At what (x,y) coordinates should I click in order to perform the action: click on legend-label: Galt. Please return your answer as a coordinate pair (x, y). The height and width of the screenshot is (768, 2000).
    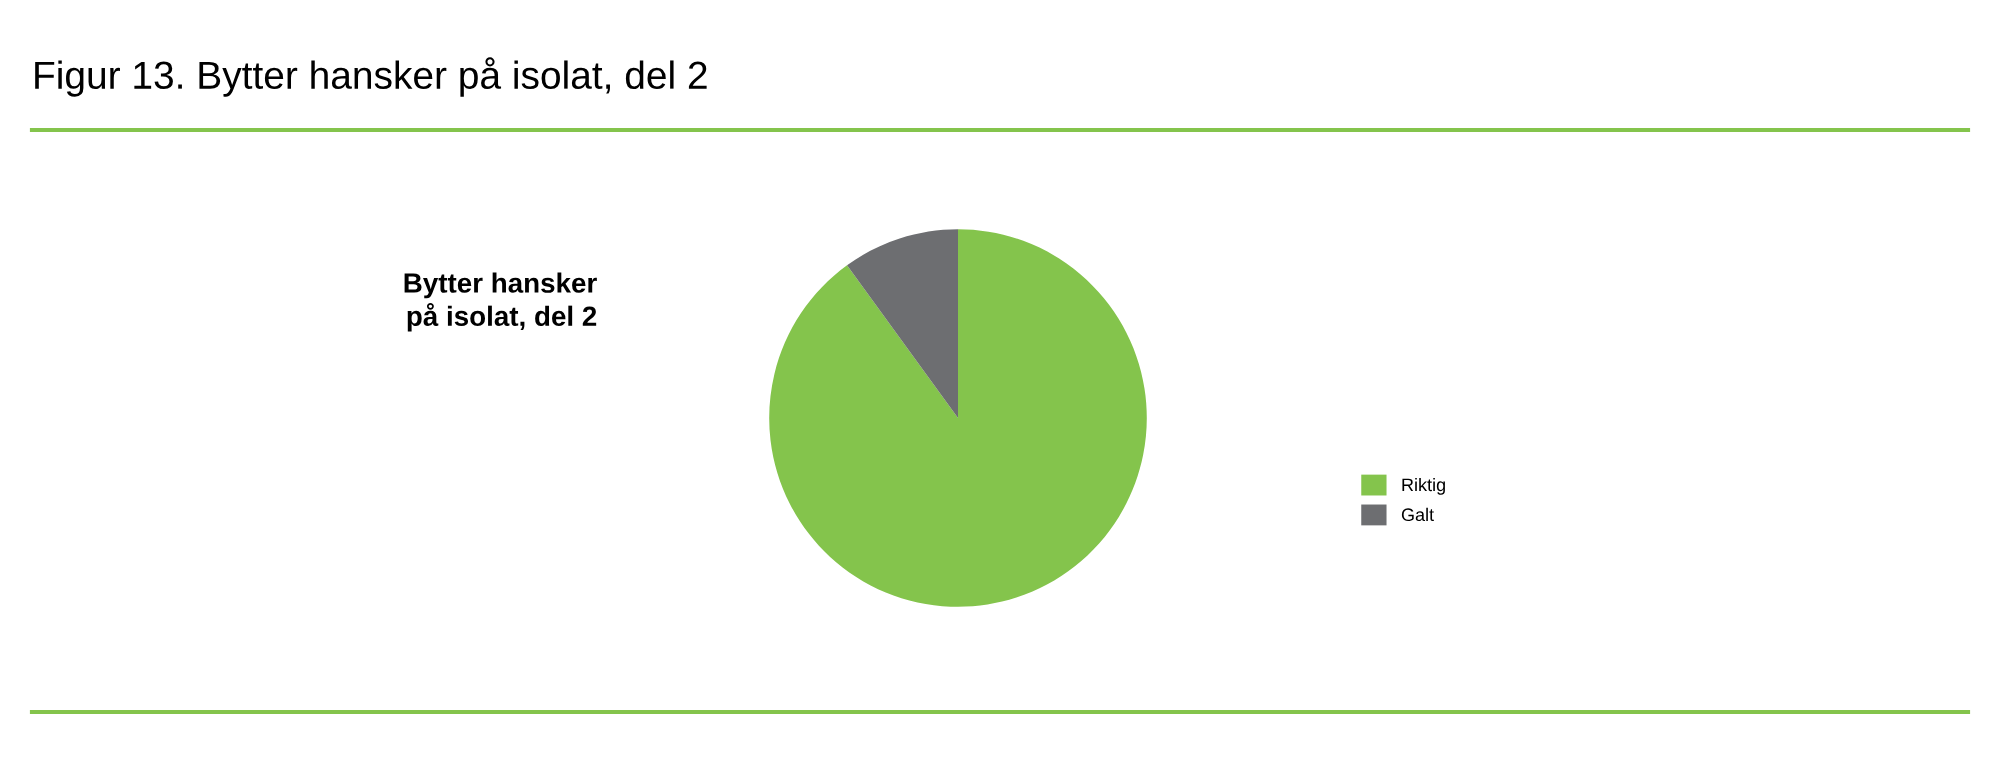
    Looking at the image, I should click on (1417, 514).